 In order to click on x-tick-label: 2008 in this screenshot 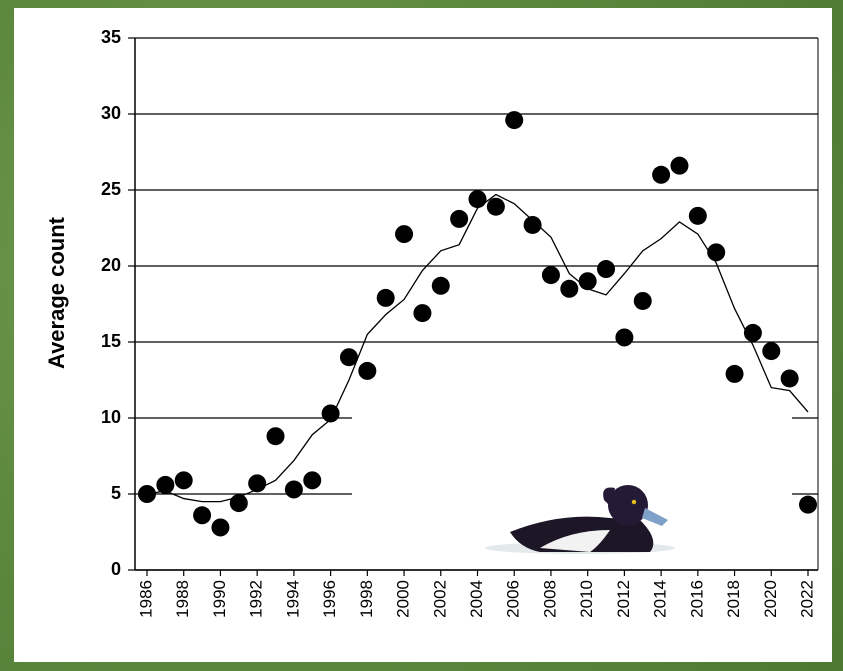, I will do `click(549, 599)`.